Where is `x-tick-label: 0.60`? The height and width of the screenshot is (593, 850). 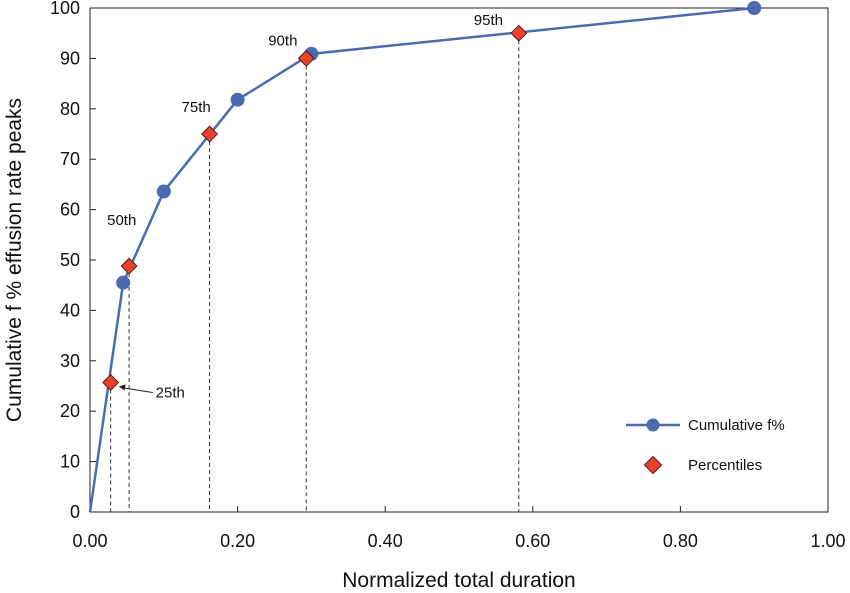
x-tick-label: 0.60 is located at coordinates (532, 541).